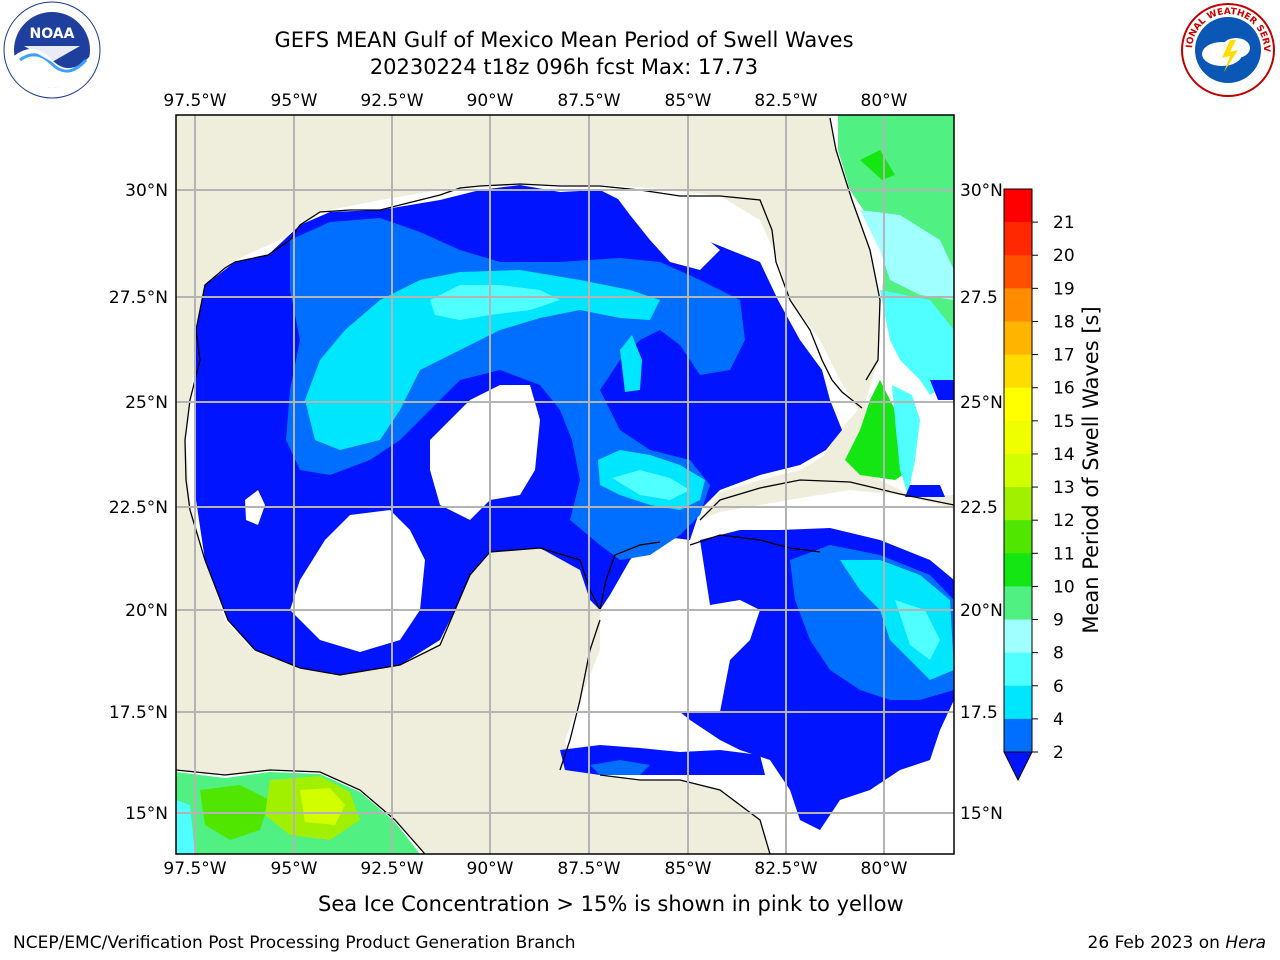 This screenshot has height=960, width=1280. Describe the element at coordinates (495, 302) in the screenshot. I see `swell-field-gulf-8-9s` at that location.